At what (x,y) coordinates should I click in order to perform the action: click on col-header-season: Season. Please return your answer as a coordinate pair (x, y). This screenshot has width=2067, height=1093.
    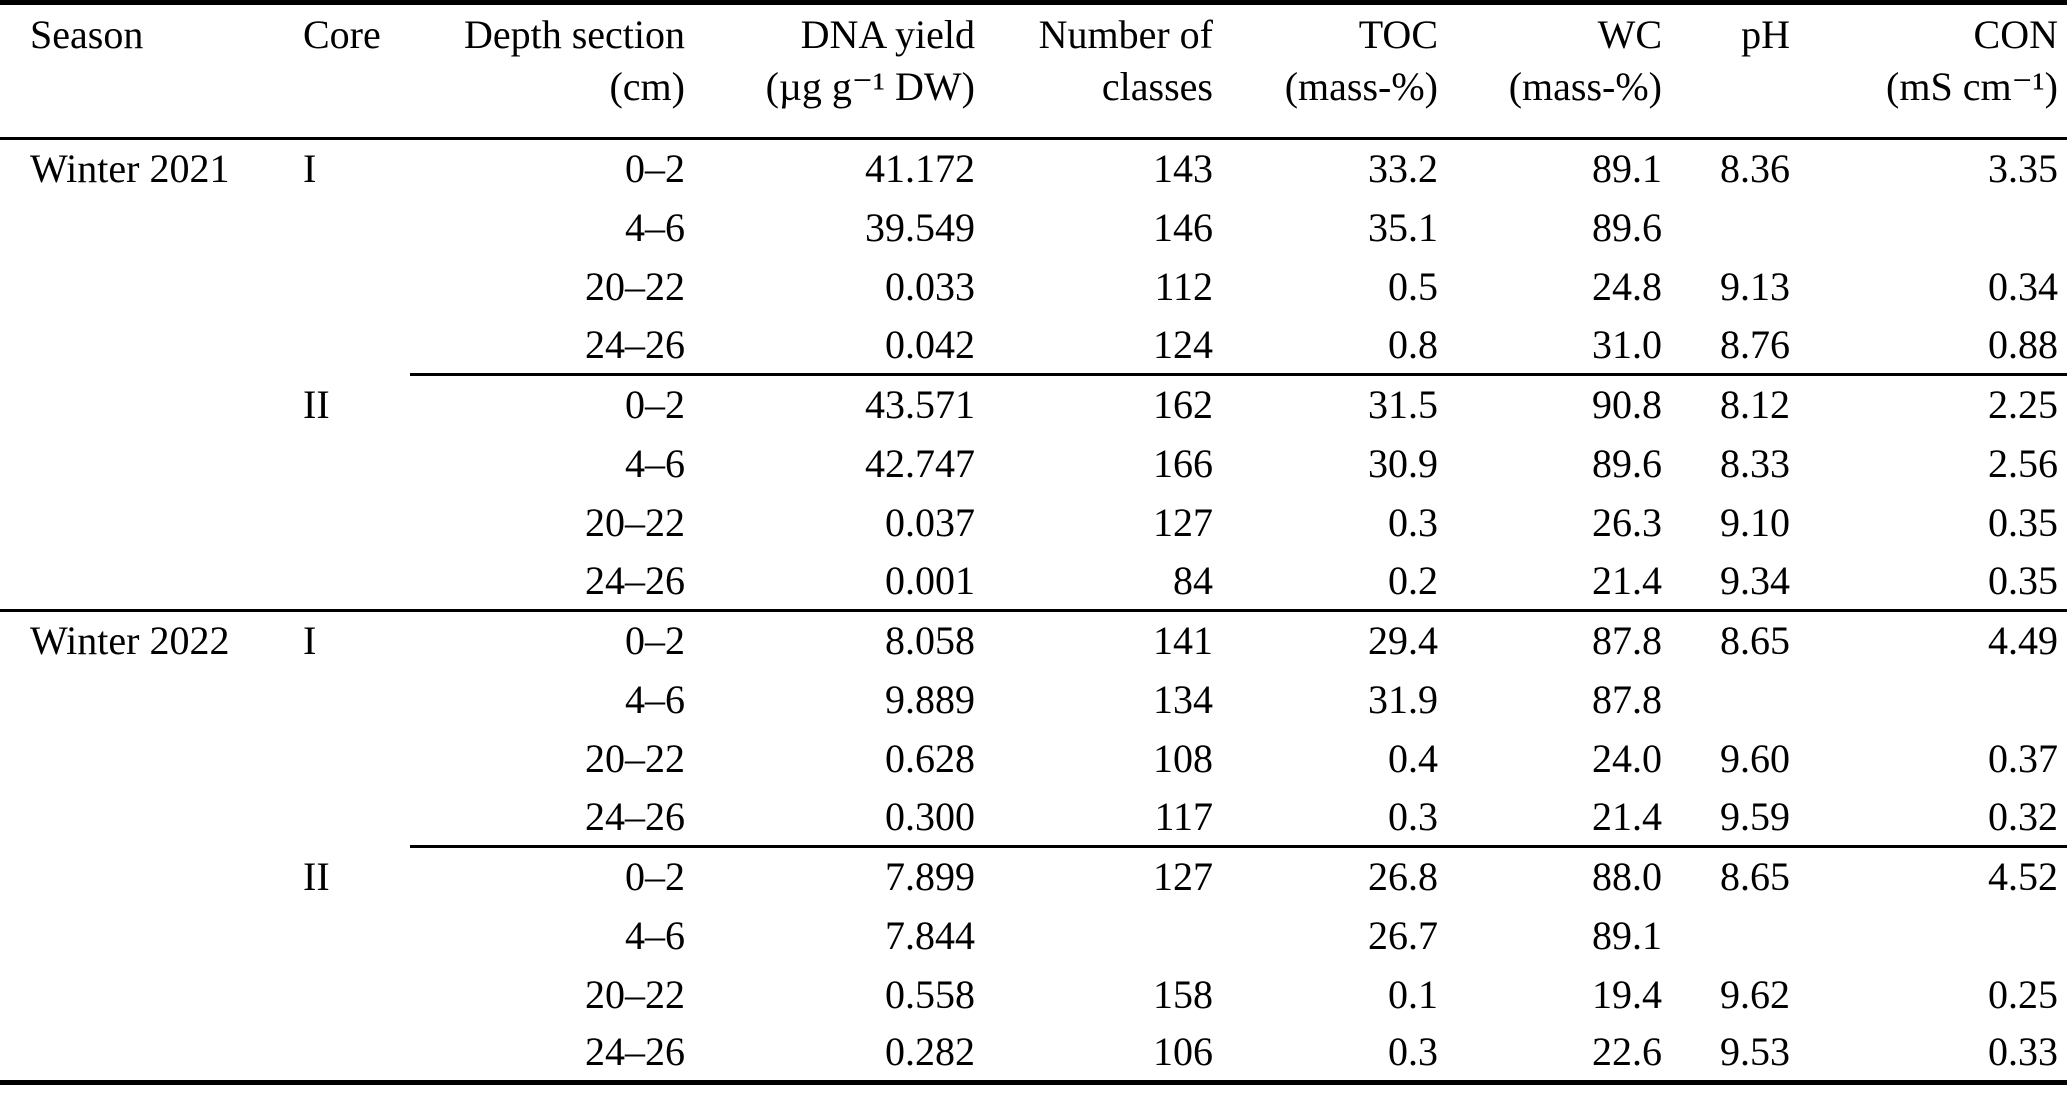
    Looking at the image, I should click on (136, 71).